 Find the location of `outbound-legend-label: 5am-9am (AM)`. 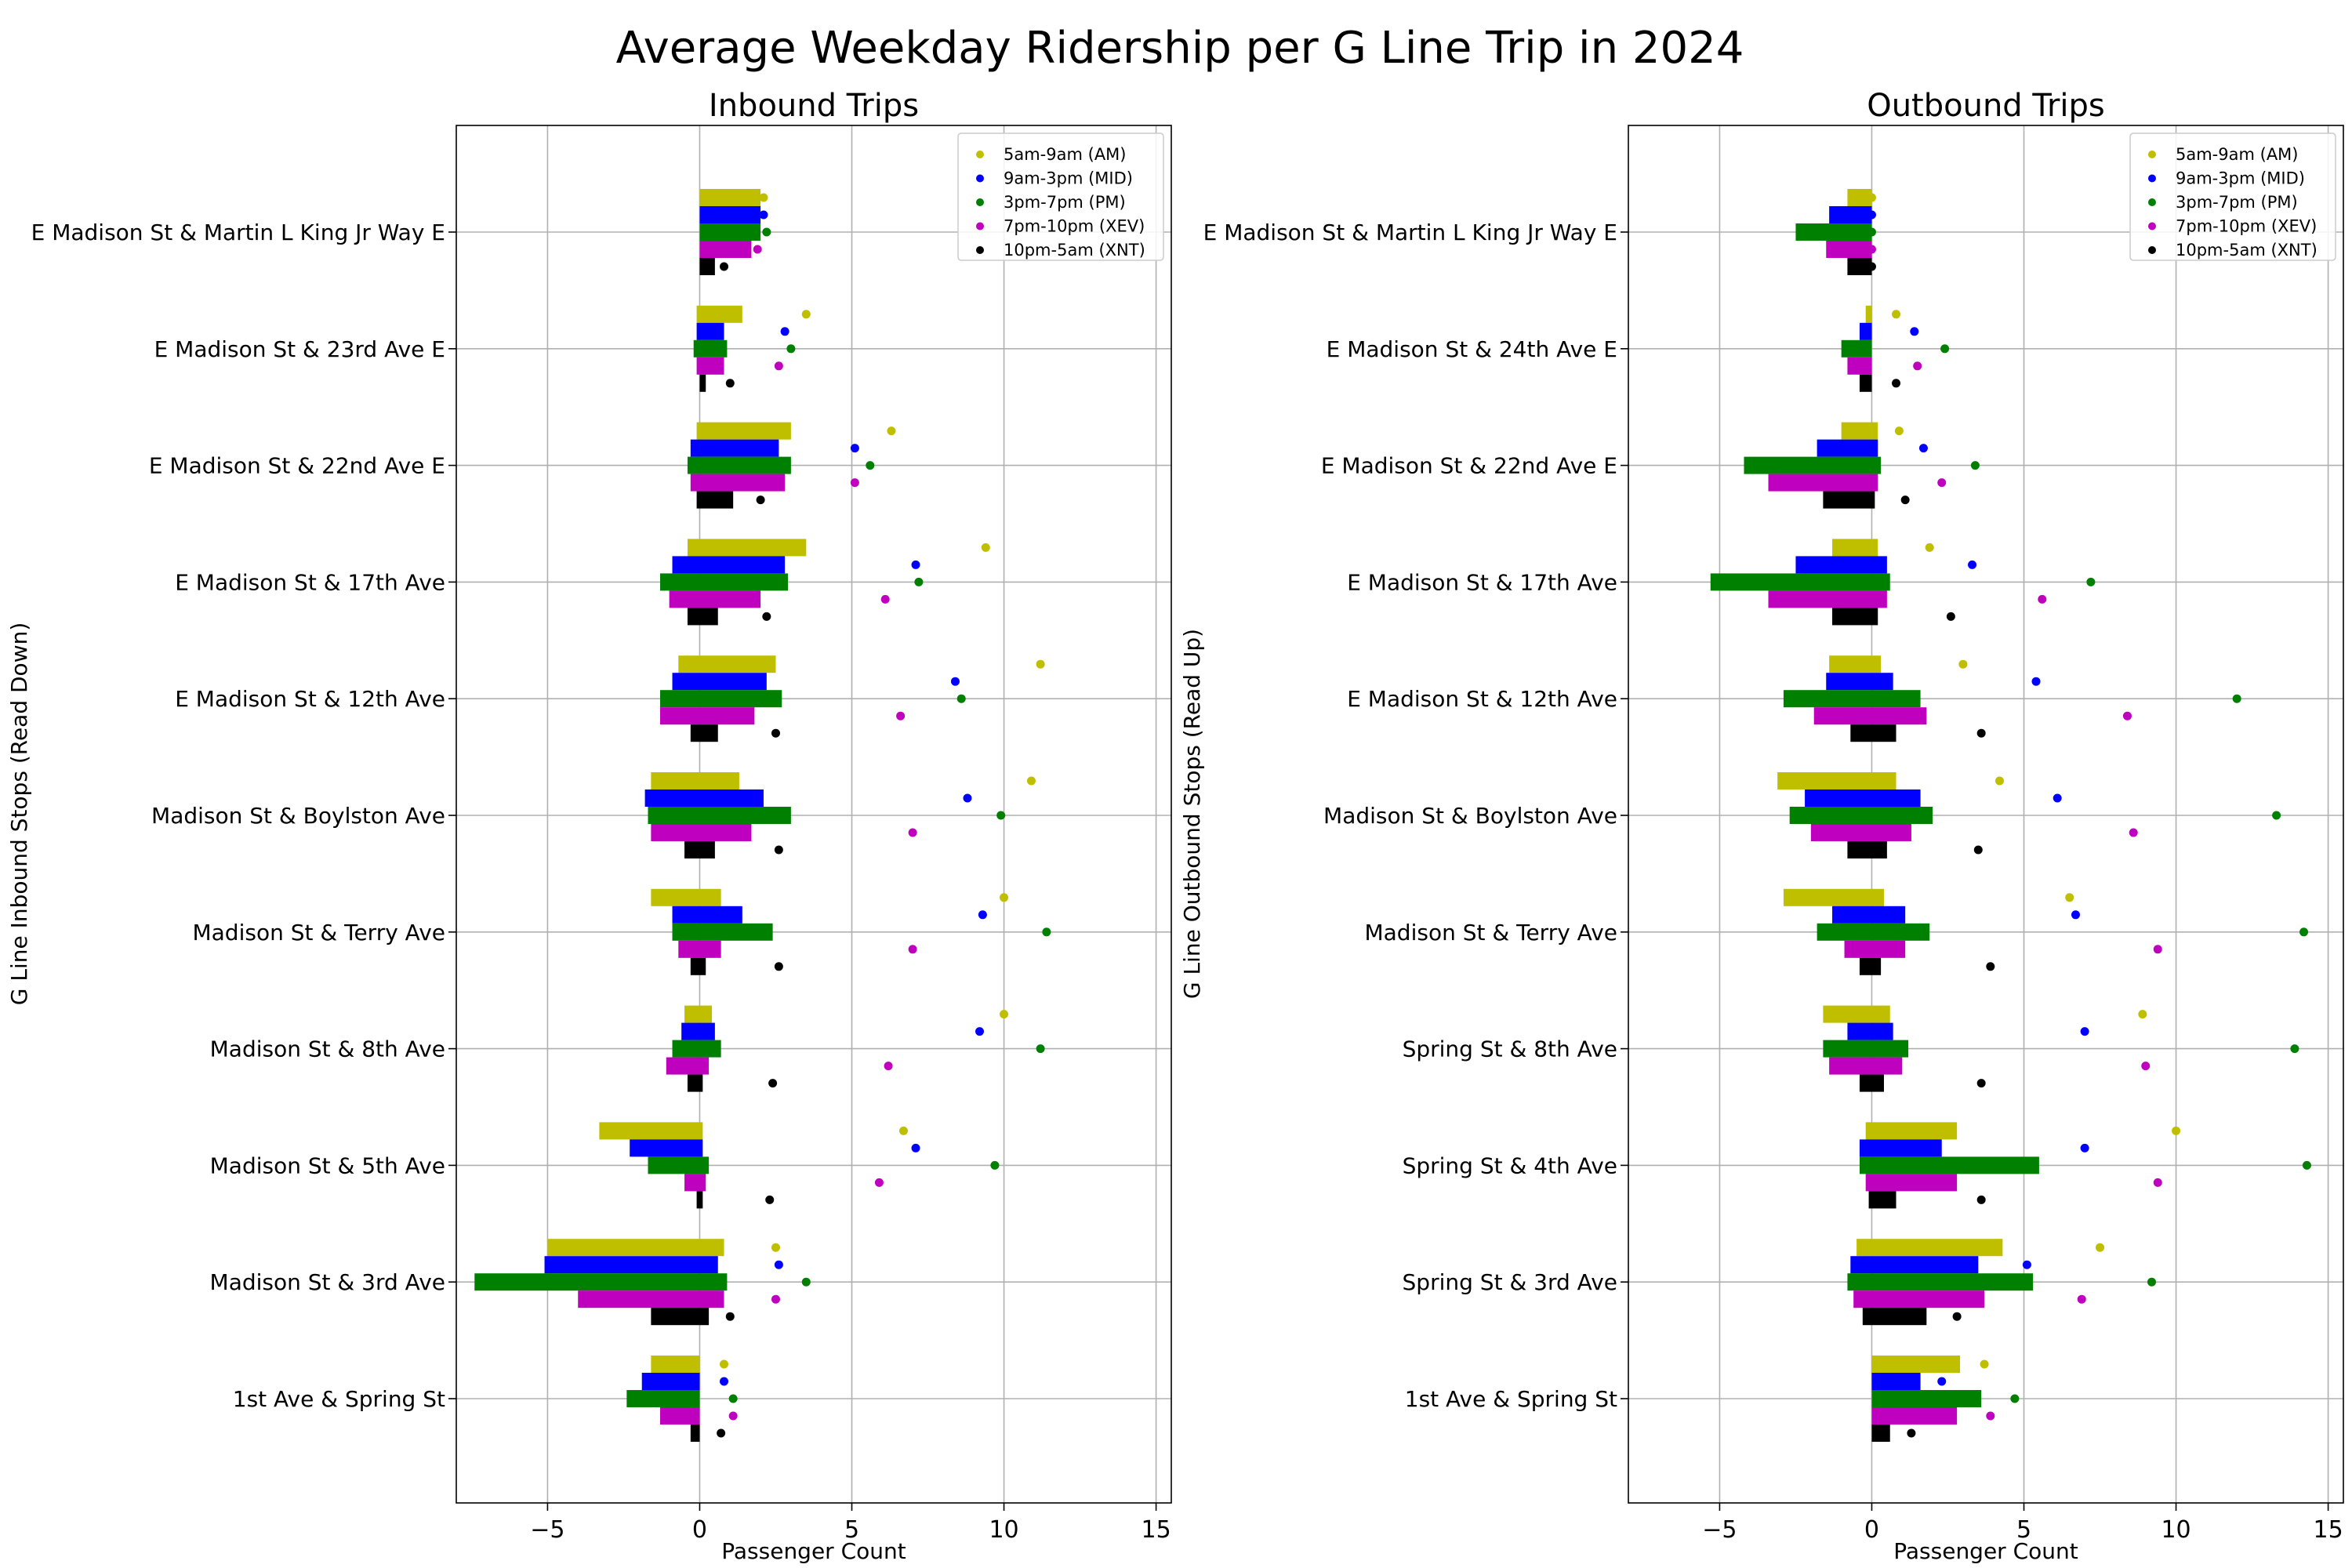

outbound-legend-label: 5am-9am (AM) is located at coordinates (2237, 154).